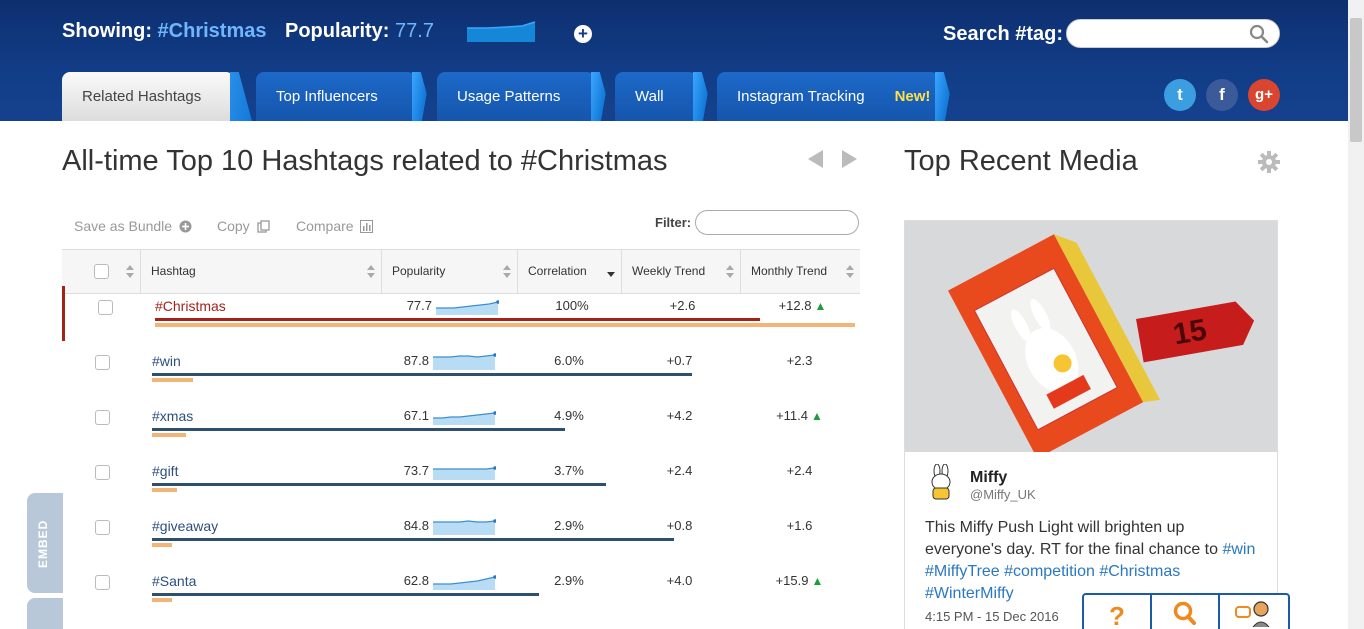  Describe the element at coordinates (416, 360) in the screenshot. I see `popularity-value: 87.8` at that location.